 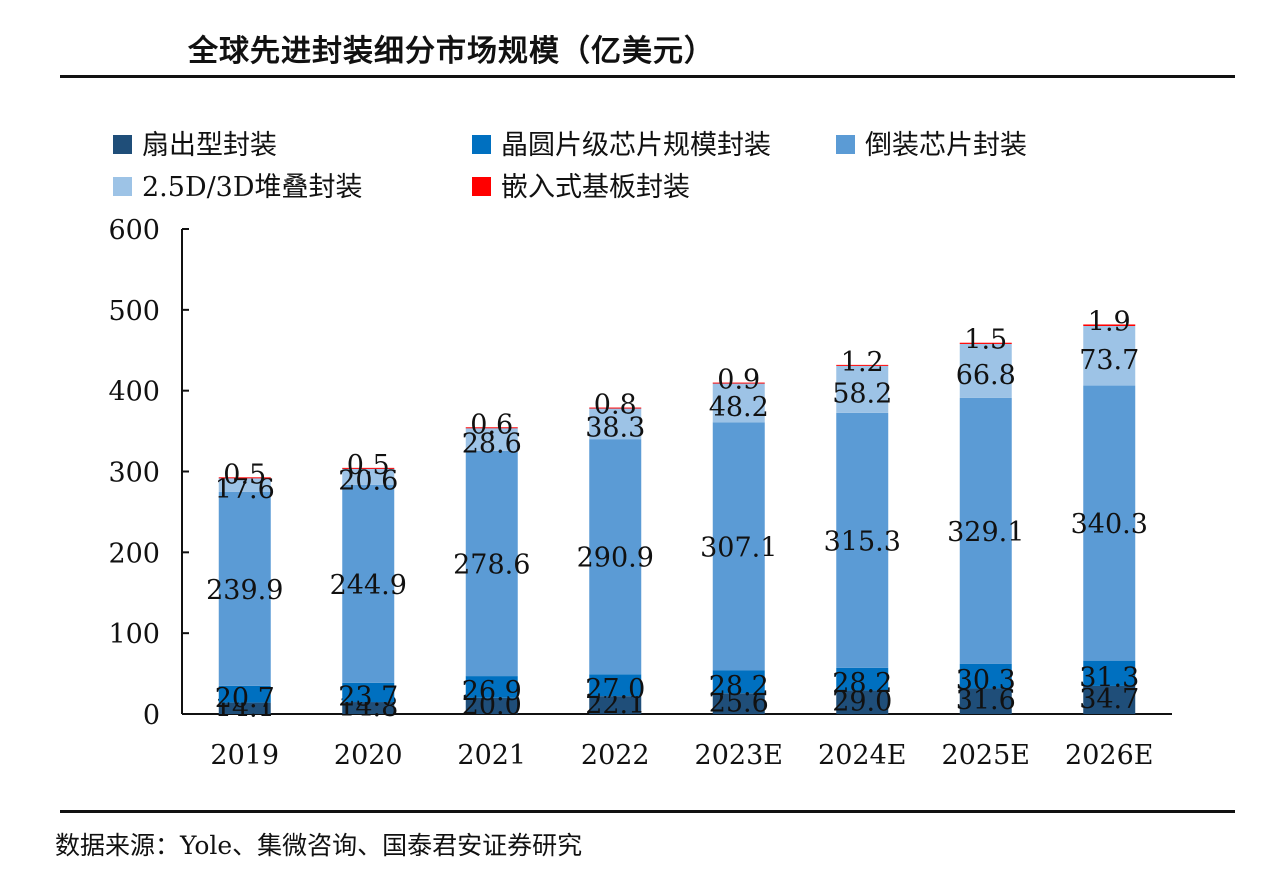 I want to click on data-label: 34.7, so click(x=1109, y=699).